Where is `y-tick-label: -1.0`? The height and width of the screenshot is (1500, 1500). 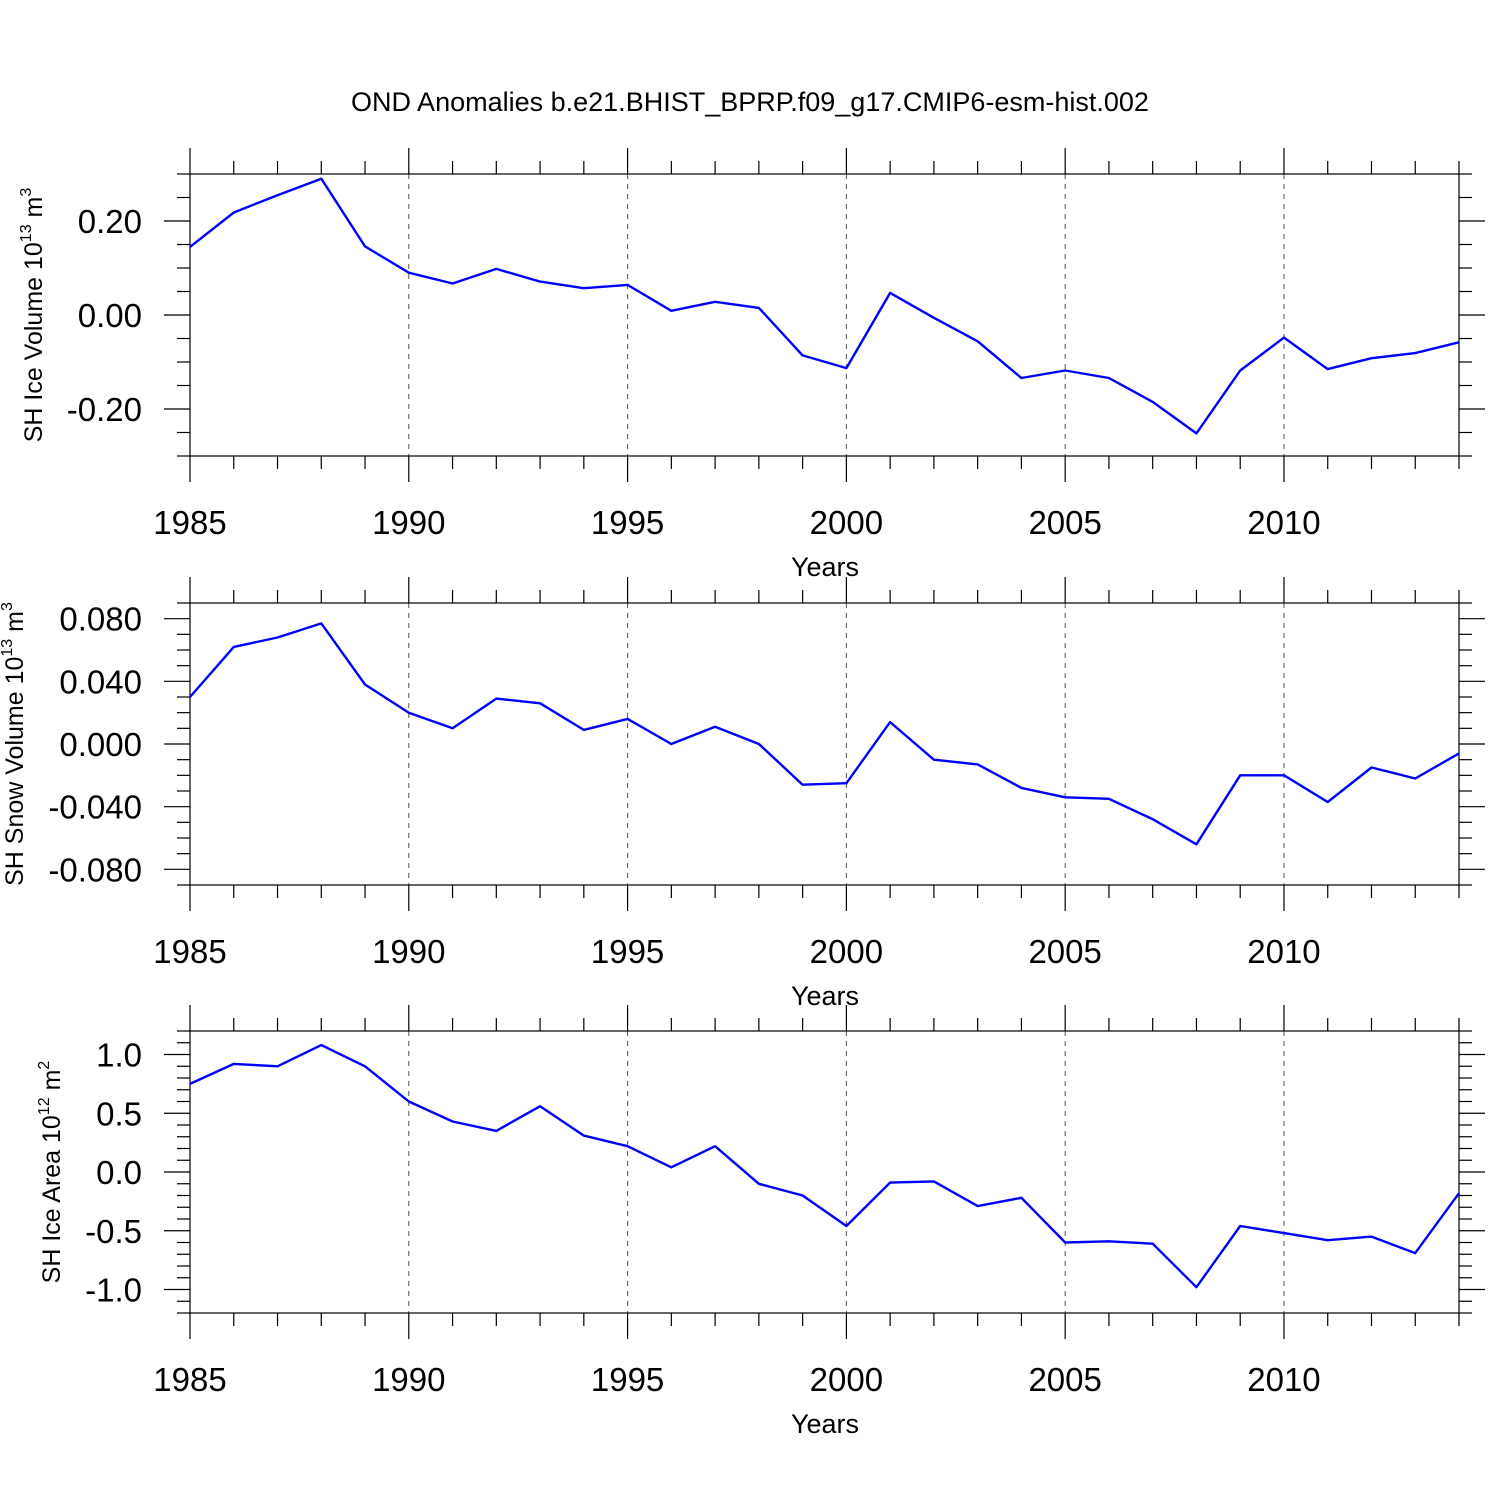 y-tick-label: -1.0 is located at coordinates (113, 1290).